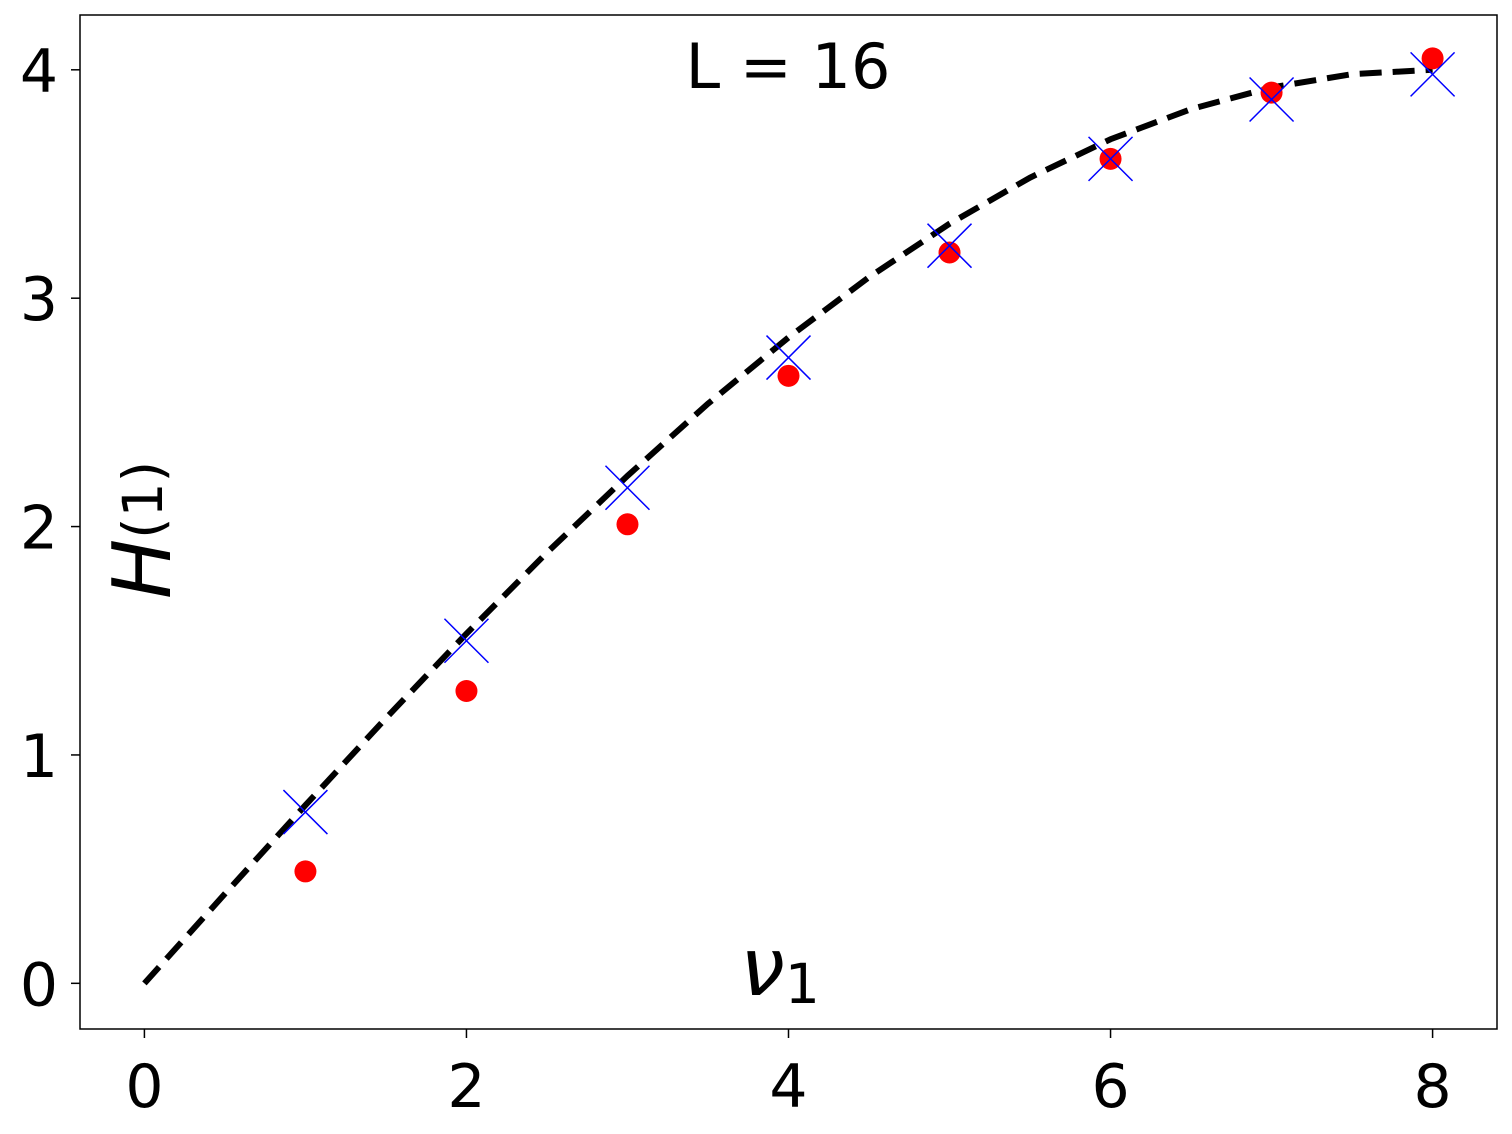  Describe the element at coordinates (39, 72) in the screenshot. I see `y-tick-label: 4` at that location.